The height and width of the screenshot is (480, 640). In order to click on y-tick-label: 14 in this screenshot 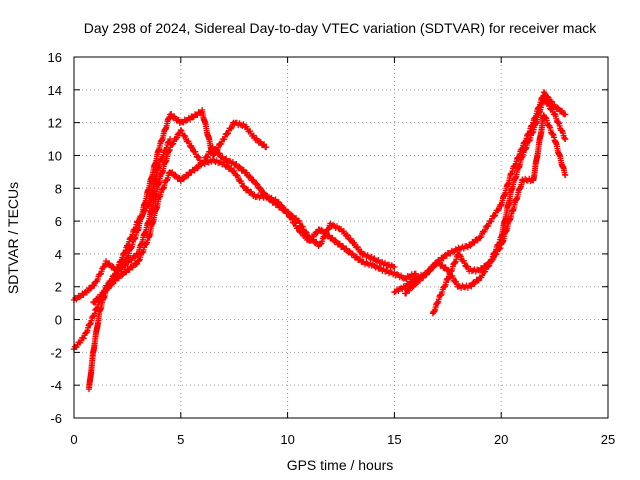, I will do `click(55, 90)`.